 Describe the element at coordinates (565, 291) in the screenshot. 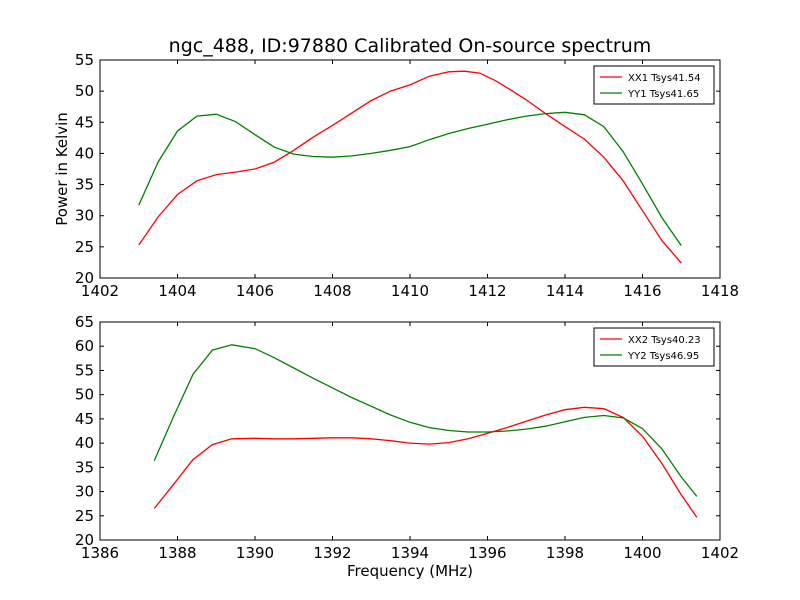

I see `x-tick-label: 1414` at that location.